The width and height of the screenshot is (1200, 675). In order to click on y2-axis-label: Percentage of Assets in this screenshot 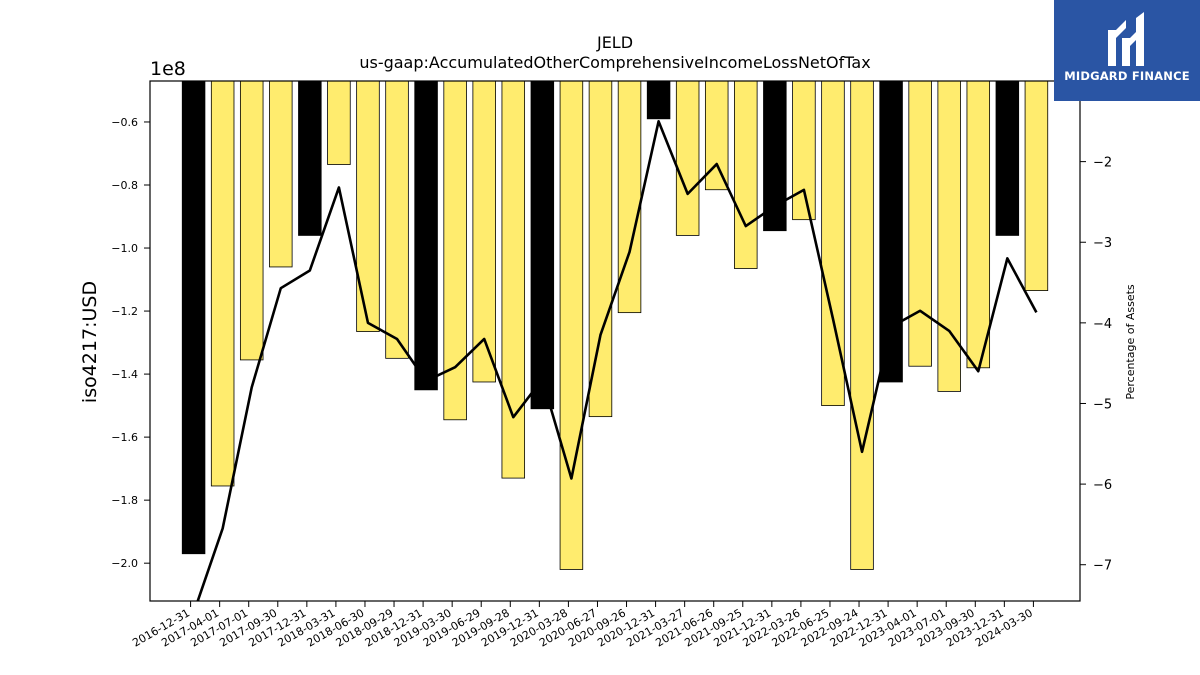, I will do `click(1130, 342)`.